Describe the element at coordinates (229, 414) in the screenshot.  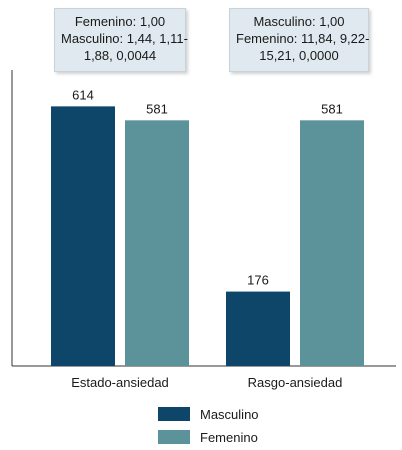
I see `legend-label: Masculino` at that location.